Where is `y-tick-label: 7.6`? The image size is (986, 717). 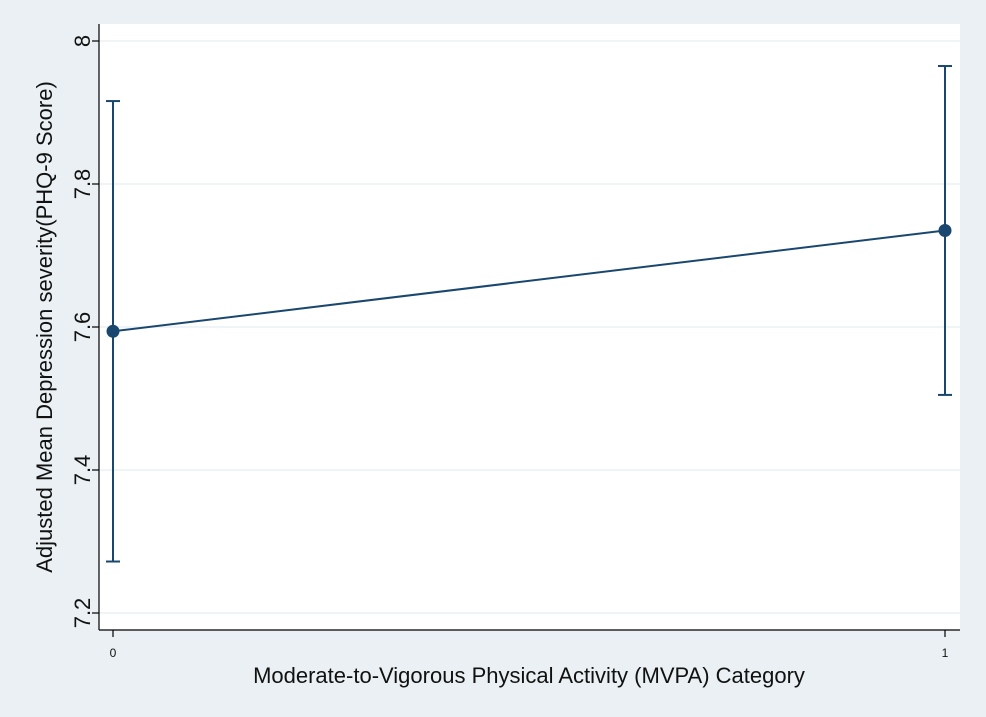
y-tick-label: 7.6 is located at coordinates (82, 327).